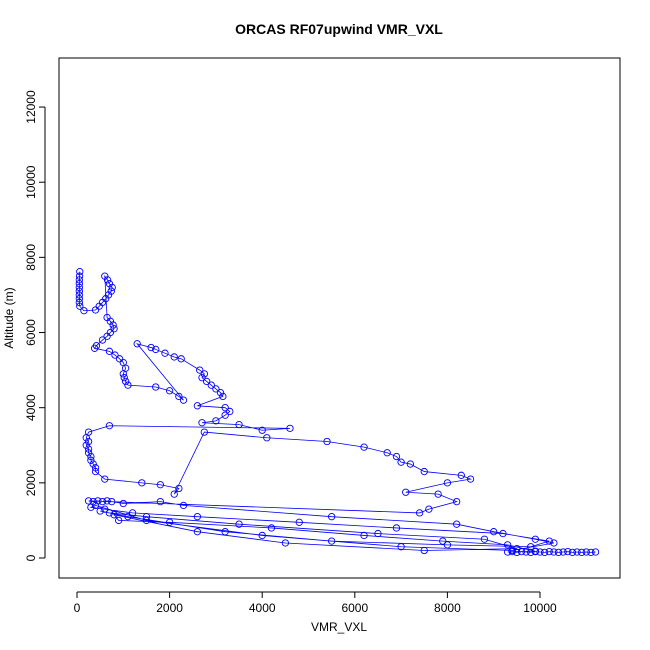  I want to click on x-tick-label: 4000, so click(262, 608).